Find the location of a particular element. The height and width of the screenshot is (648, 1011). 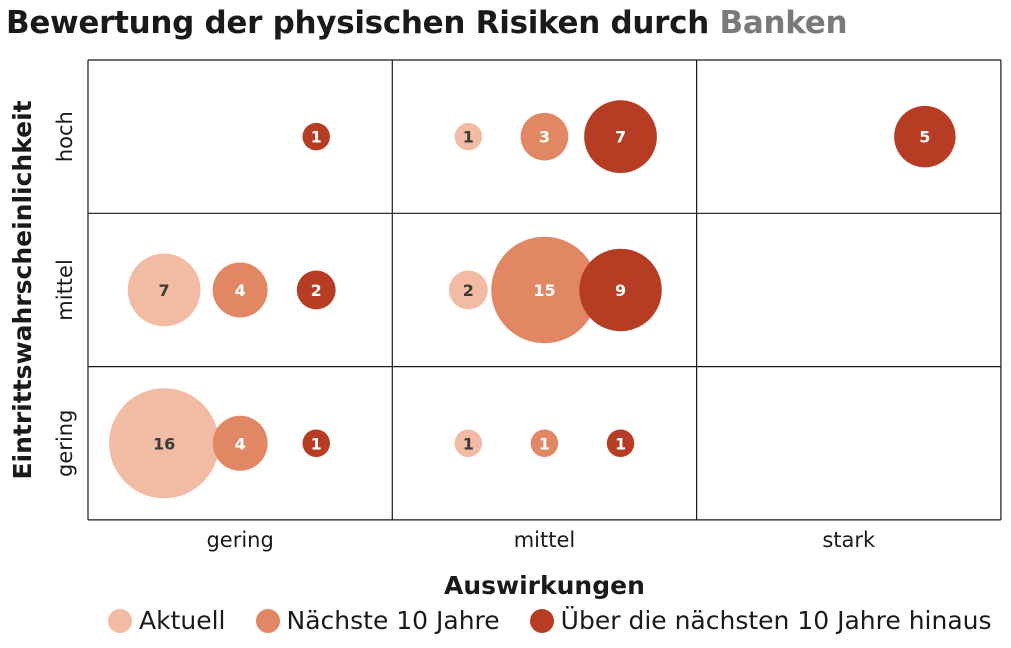

bubble-label-uber-die-nachsten-10-jahre-hinaus-mittel-hoch: 7 is located at coordinates (620, 137).